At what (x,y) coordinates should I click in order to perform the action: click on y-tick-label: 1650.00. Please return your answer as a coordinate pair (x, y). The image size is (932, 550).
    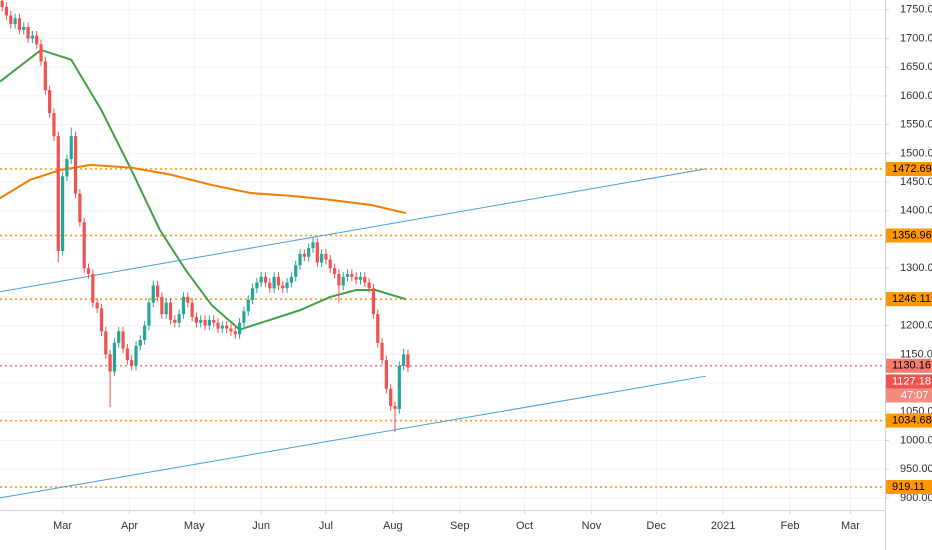
    Looking at the image, I should click on (916, 67).